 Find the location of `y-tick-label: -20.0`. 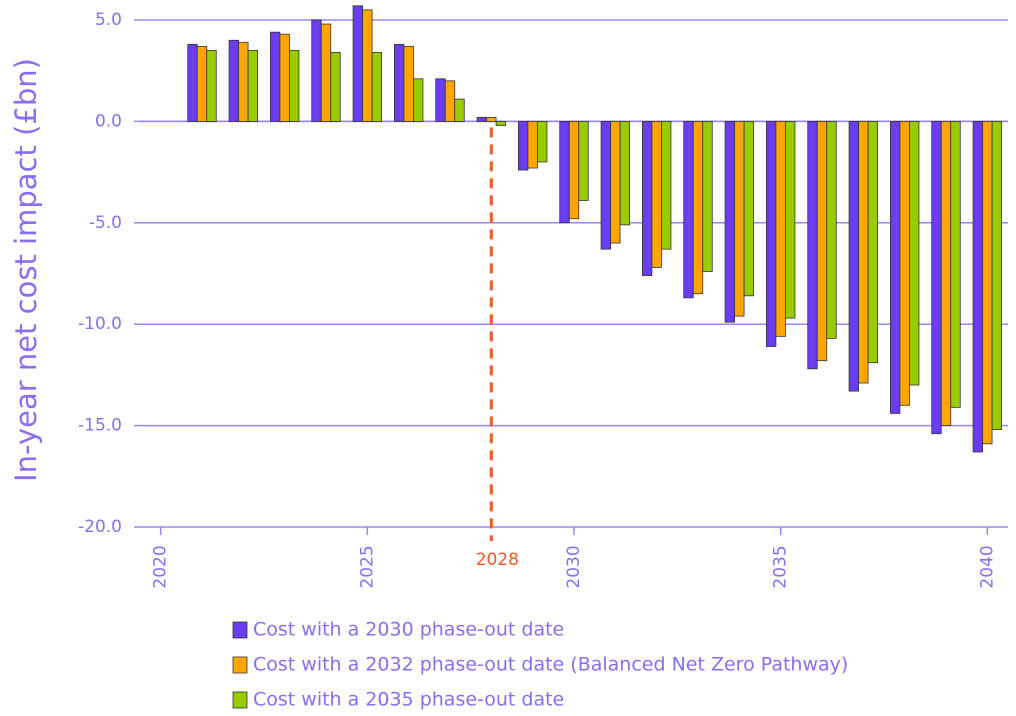

y-tick-label: -20.0 is located at coordinates (100, 527).